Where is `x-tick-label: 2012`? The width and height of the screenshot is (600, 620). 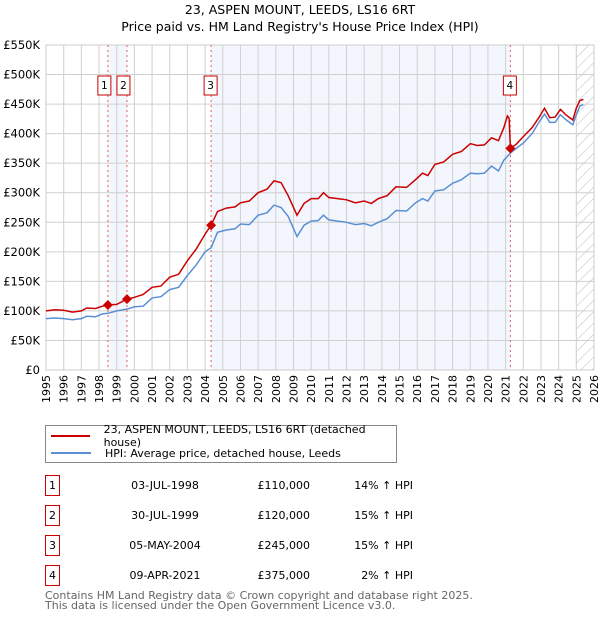
x-tick-label: 2012 is located at coordinates (347, 389).